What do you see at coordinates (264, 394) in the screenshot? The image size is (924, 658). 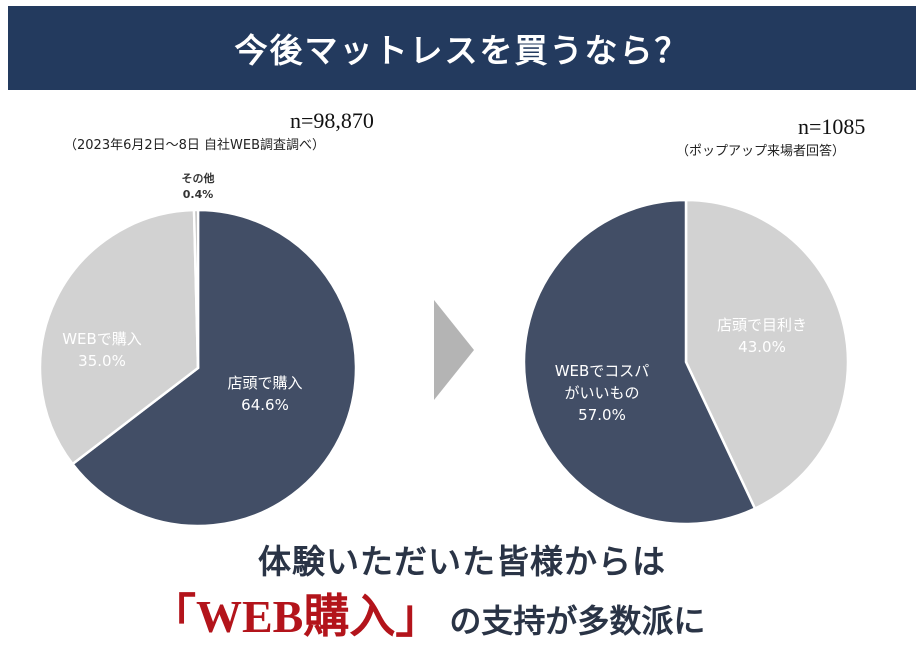 I see `slice-label: 店頭で購入 64.6%` at bounding box center [264, 394].